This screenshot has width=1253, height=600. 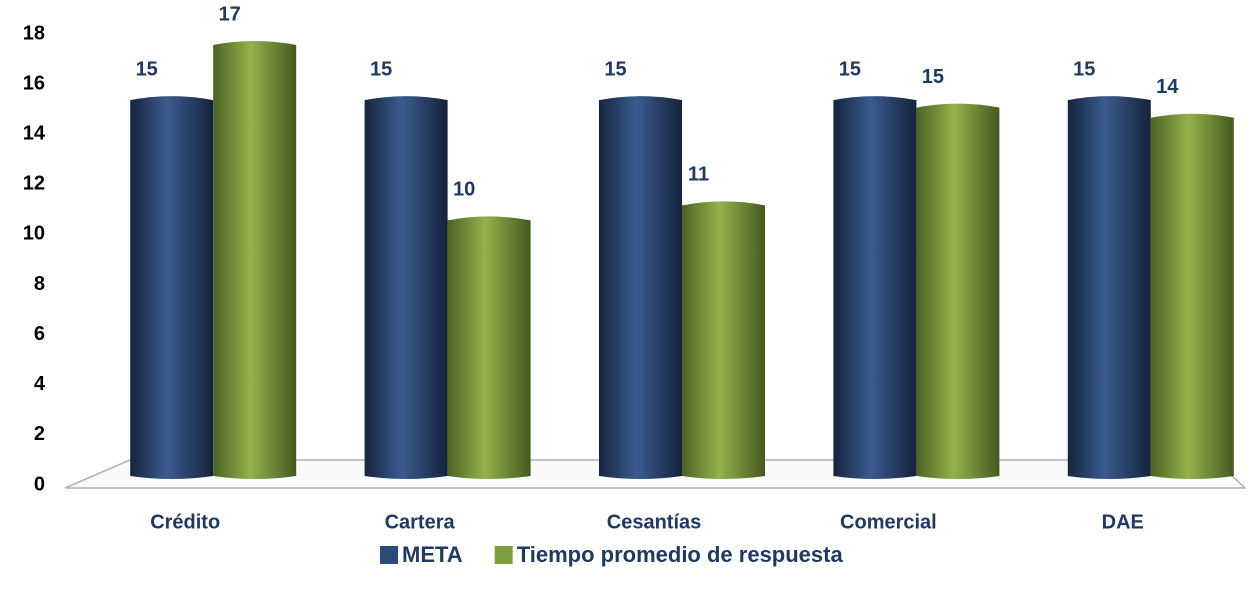 I want to click on y-tick-label: 4, so click(x=40, y=384).